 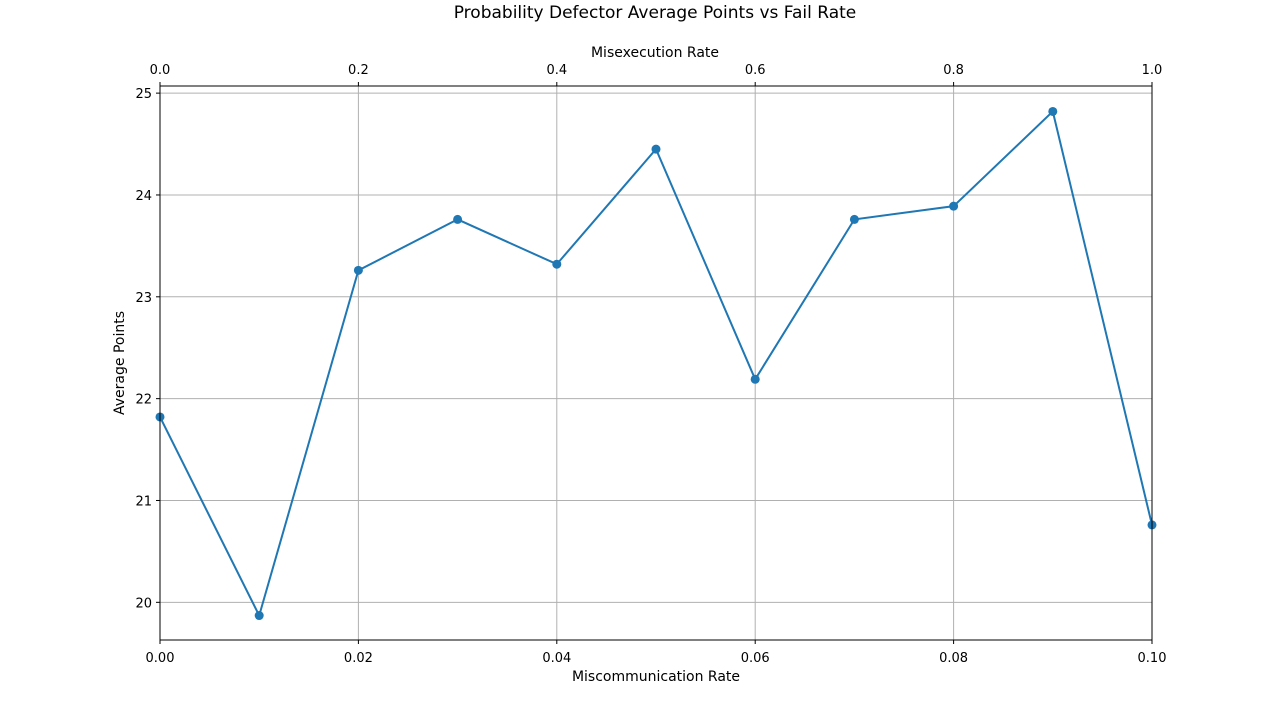 What do you see at coordinates (556, 658) in the screenshot?
I see `x-tick-label: 0.04` at bounding box center [556, 658].